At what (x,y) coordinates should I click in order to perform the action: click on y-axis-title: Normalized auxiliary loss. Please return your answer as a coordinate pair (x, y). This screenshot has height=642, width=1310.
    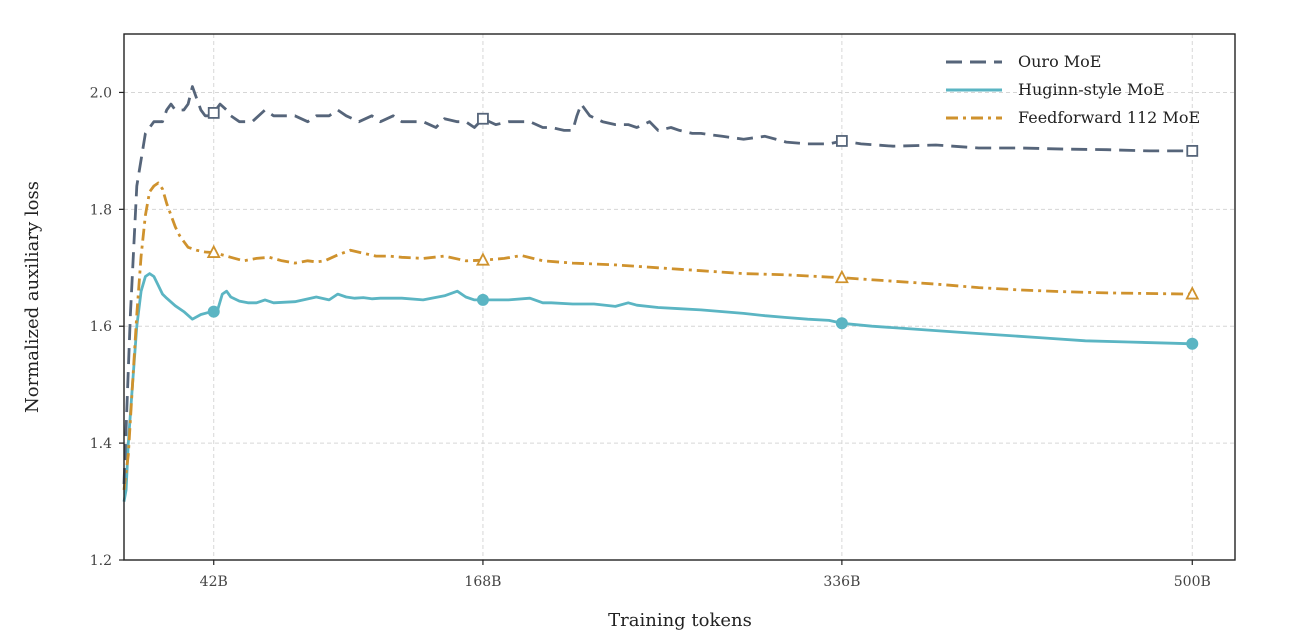
    Looking at the image, I should click on (32, 297).